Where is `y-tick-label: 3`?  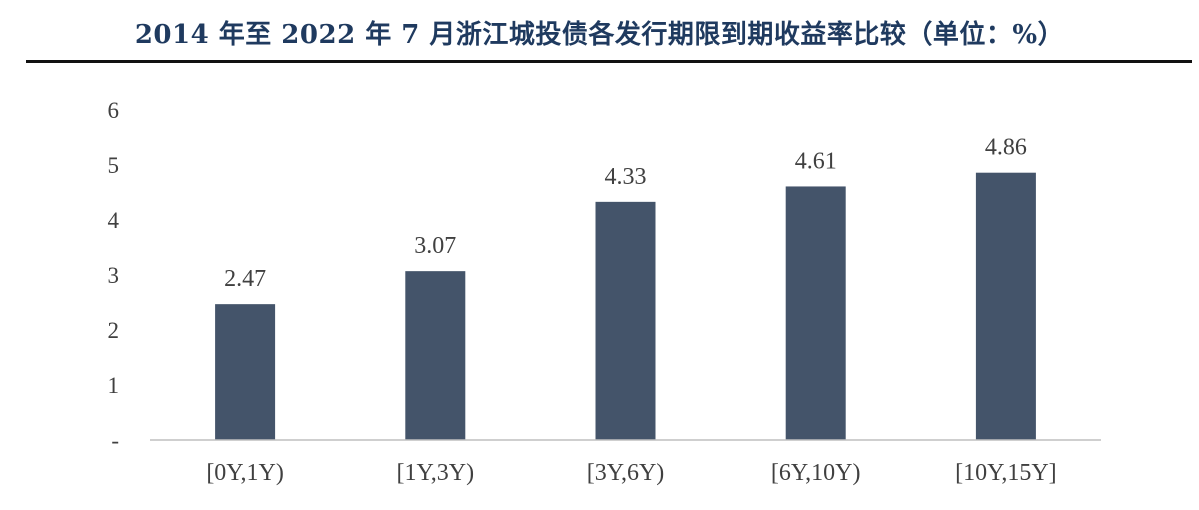
y-tick-label: 3 is located at coordinates (114, 275).